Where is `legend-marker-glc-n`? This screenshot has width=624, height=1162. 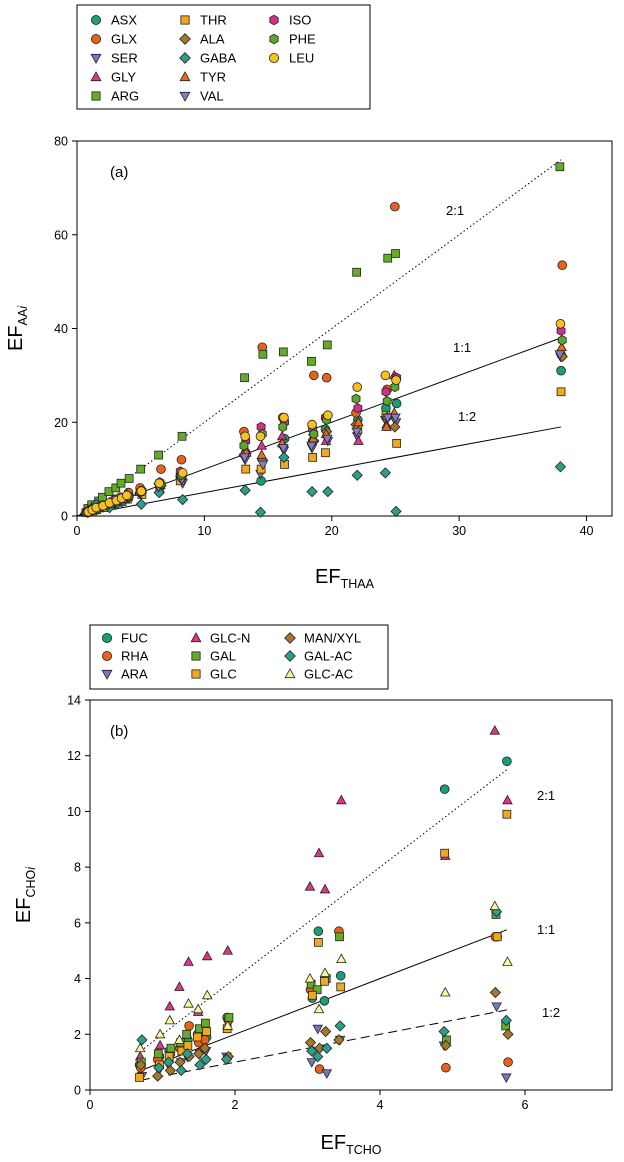
legend-marker-glc-n is located at coordinates (196, 637).